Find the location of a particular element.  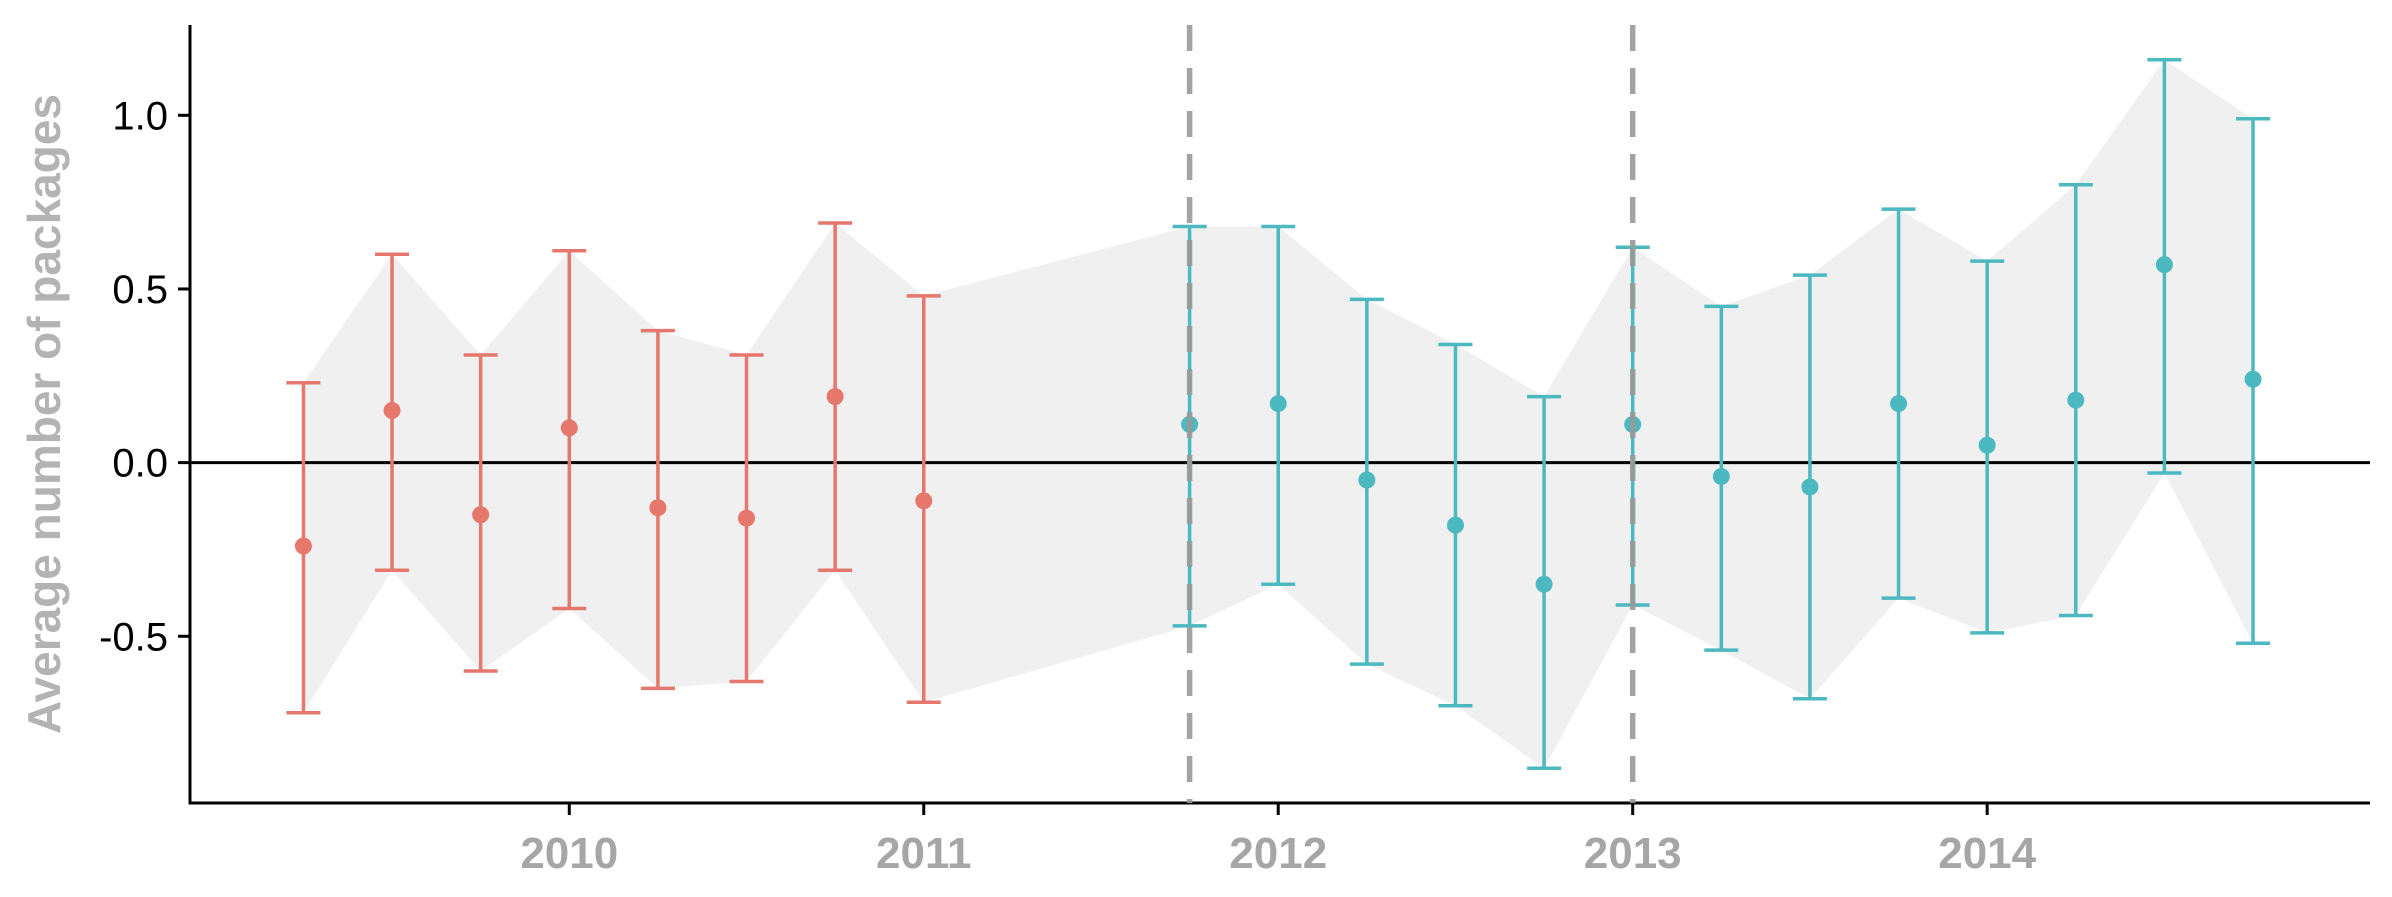

y-tick-label: 1.0 is located at coordinates (140, 116).